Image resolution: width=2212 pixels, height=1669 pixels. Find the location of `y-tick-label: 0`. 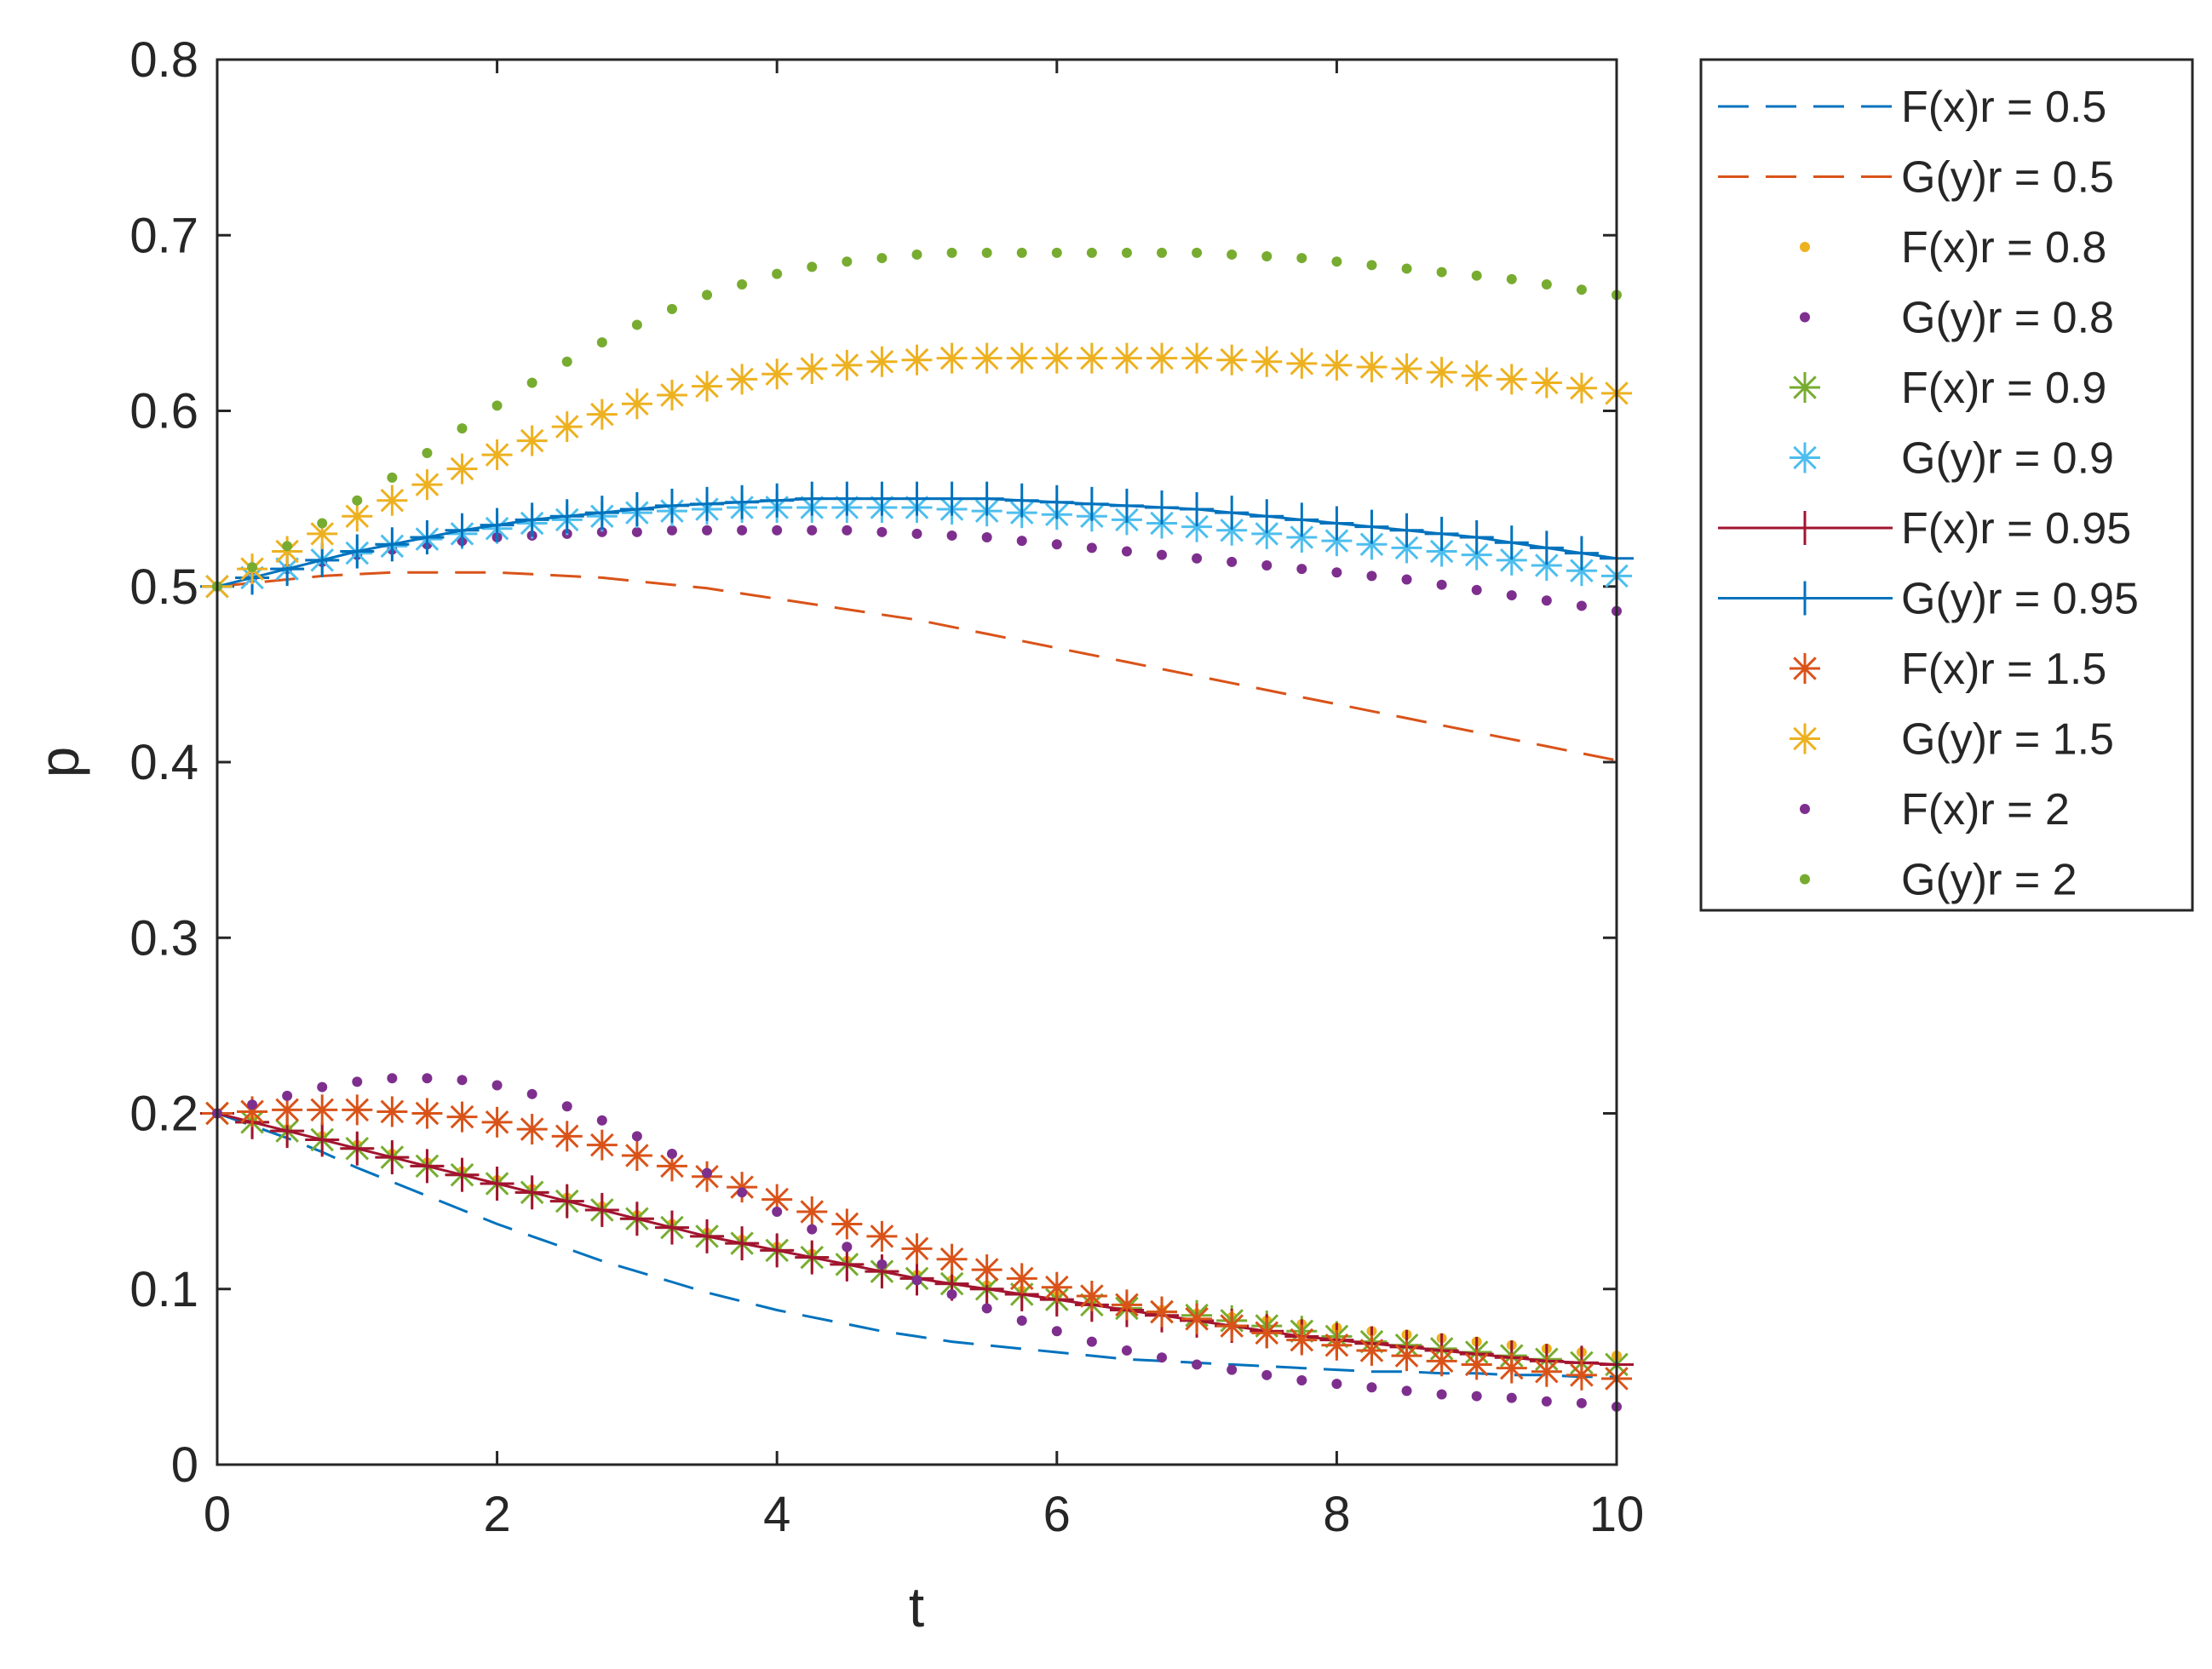

y-tick-label: 0 is located at coordinates (184, 1465).